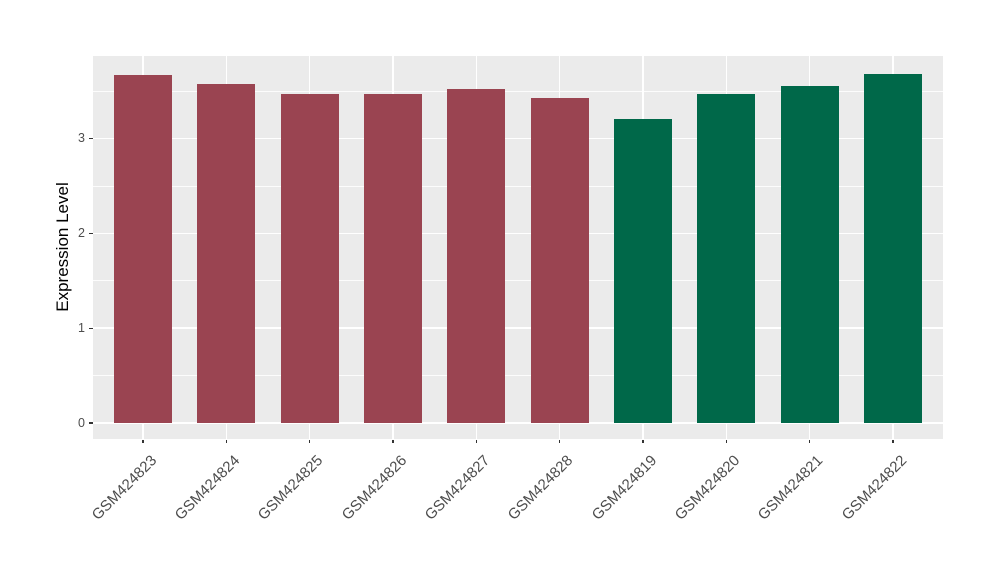 The image size is (1000, 580). I want to click on x-tick-label: GSM424821, so click(791, 488).